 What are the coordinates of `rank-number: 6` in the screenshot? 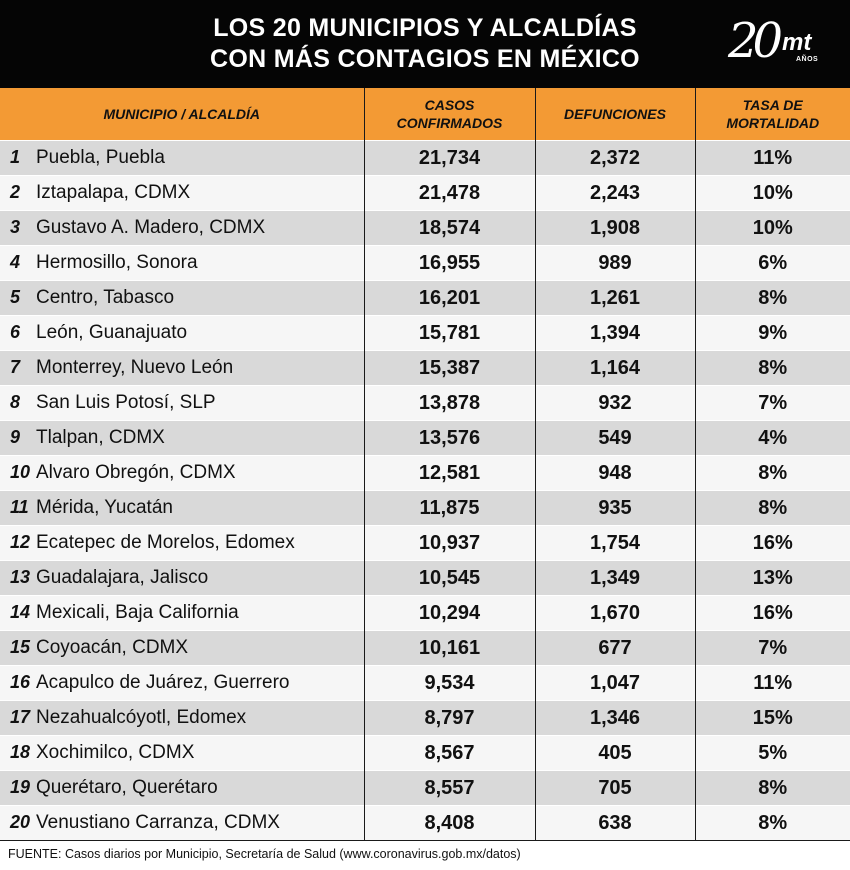 It's located at (15, 332).